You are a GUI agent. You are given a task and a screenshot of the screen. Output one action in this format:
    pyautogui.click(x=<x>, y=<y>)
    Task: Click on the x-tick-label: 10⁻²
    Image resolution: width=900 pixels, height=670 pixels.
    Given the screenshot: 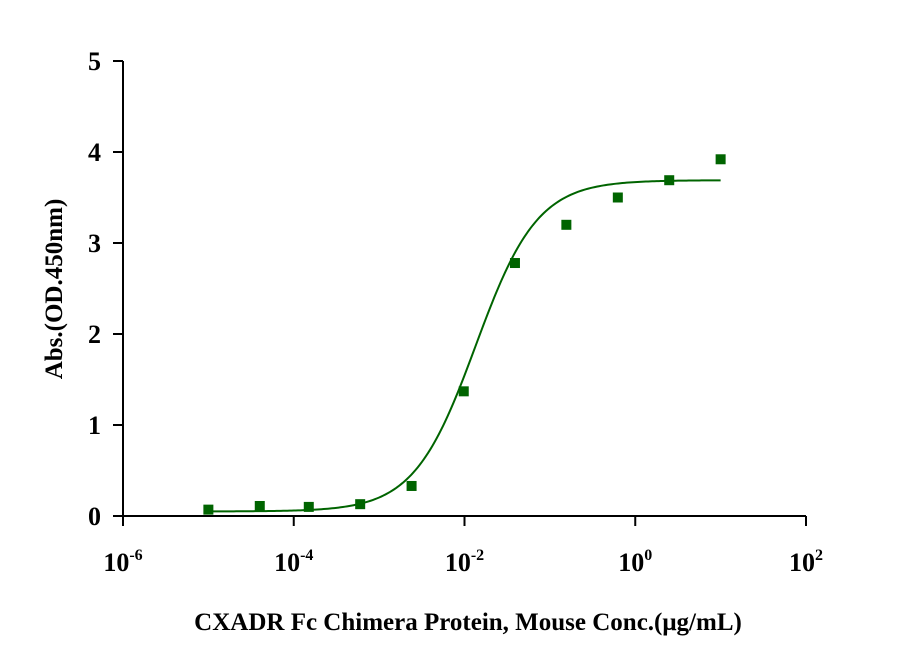 What is the action you would take?
    pyautogui.click(x=464, y=562)
    